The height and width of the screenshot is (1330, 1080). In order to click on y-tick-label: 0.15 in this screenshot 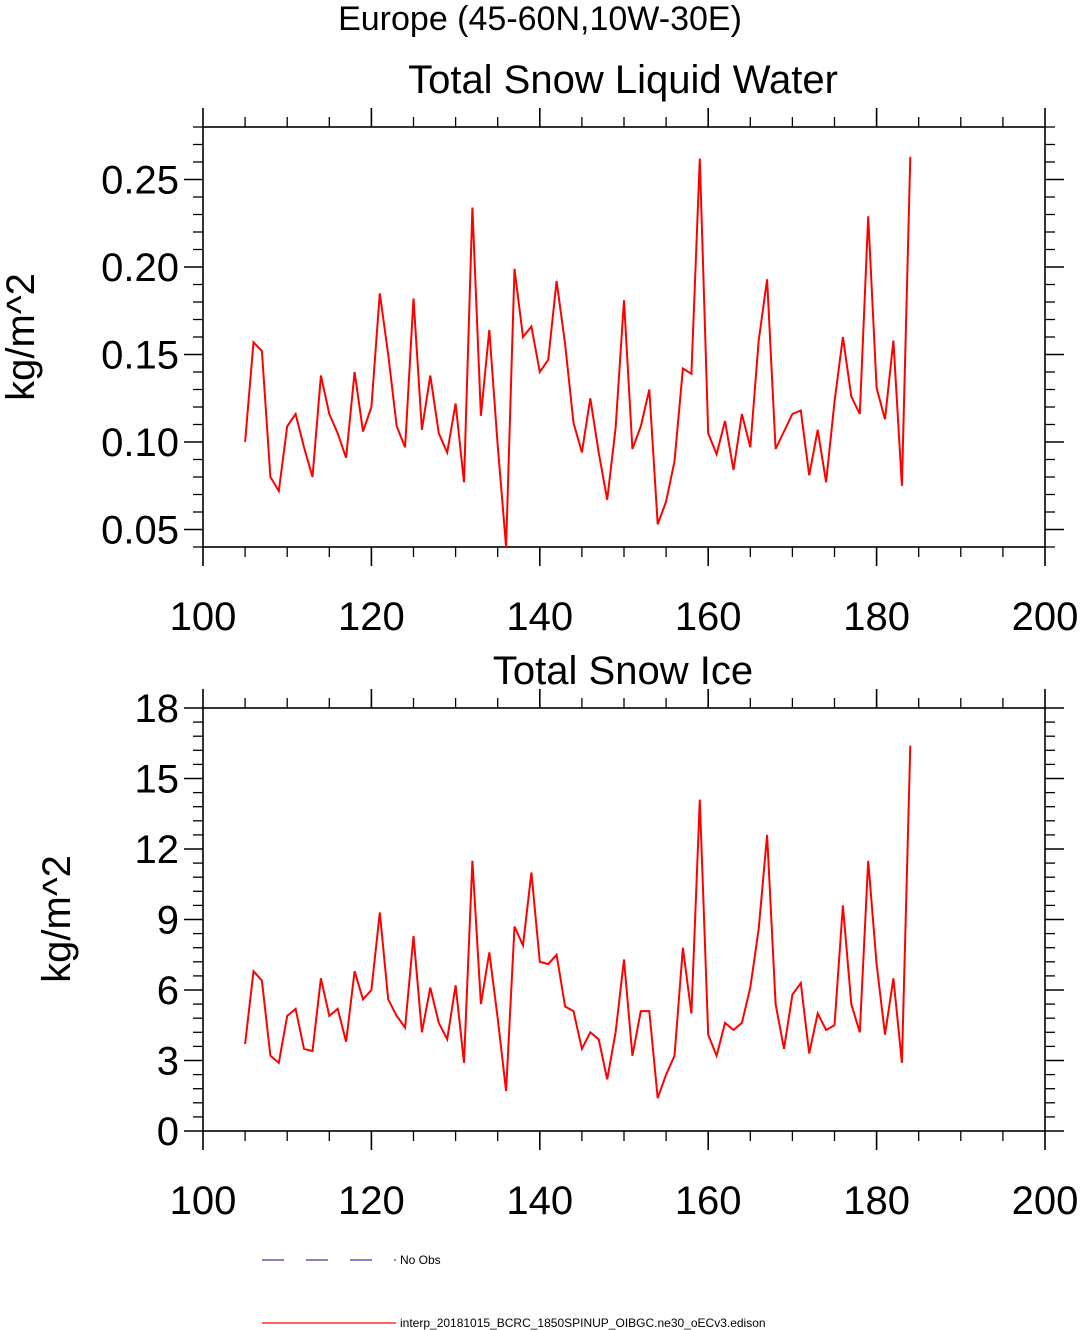, I will do `click(140, 356)`.